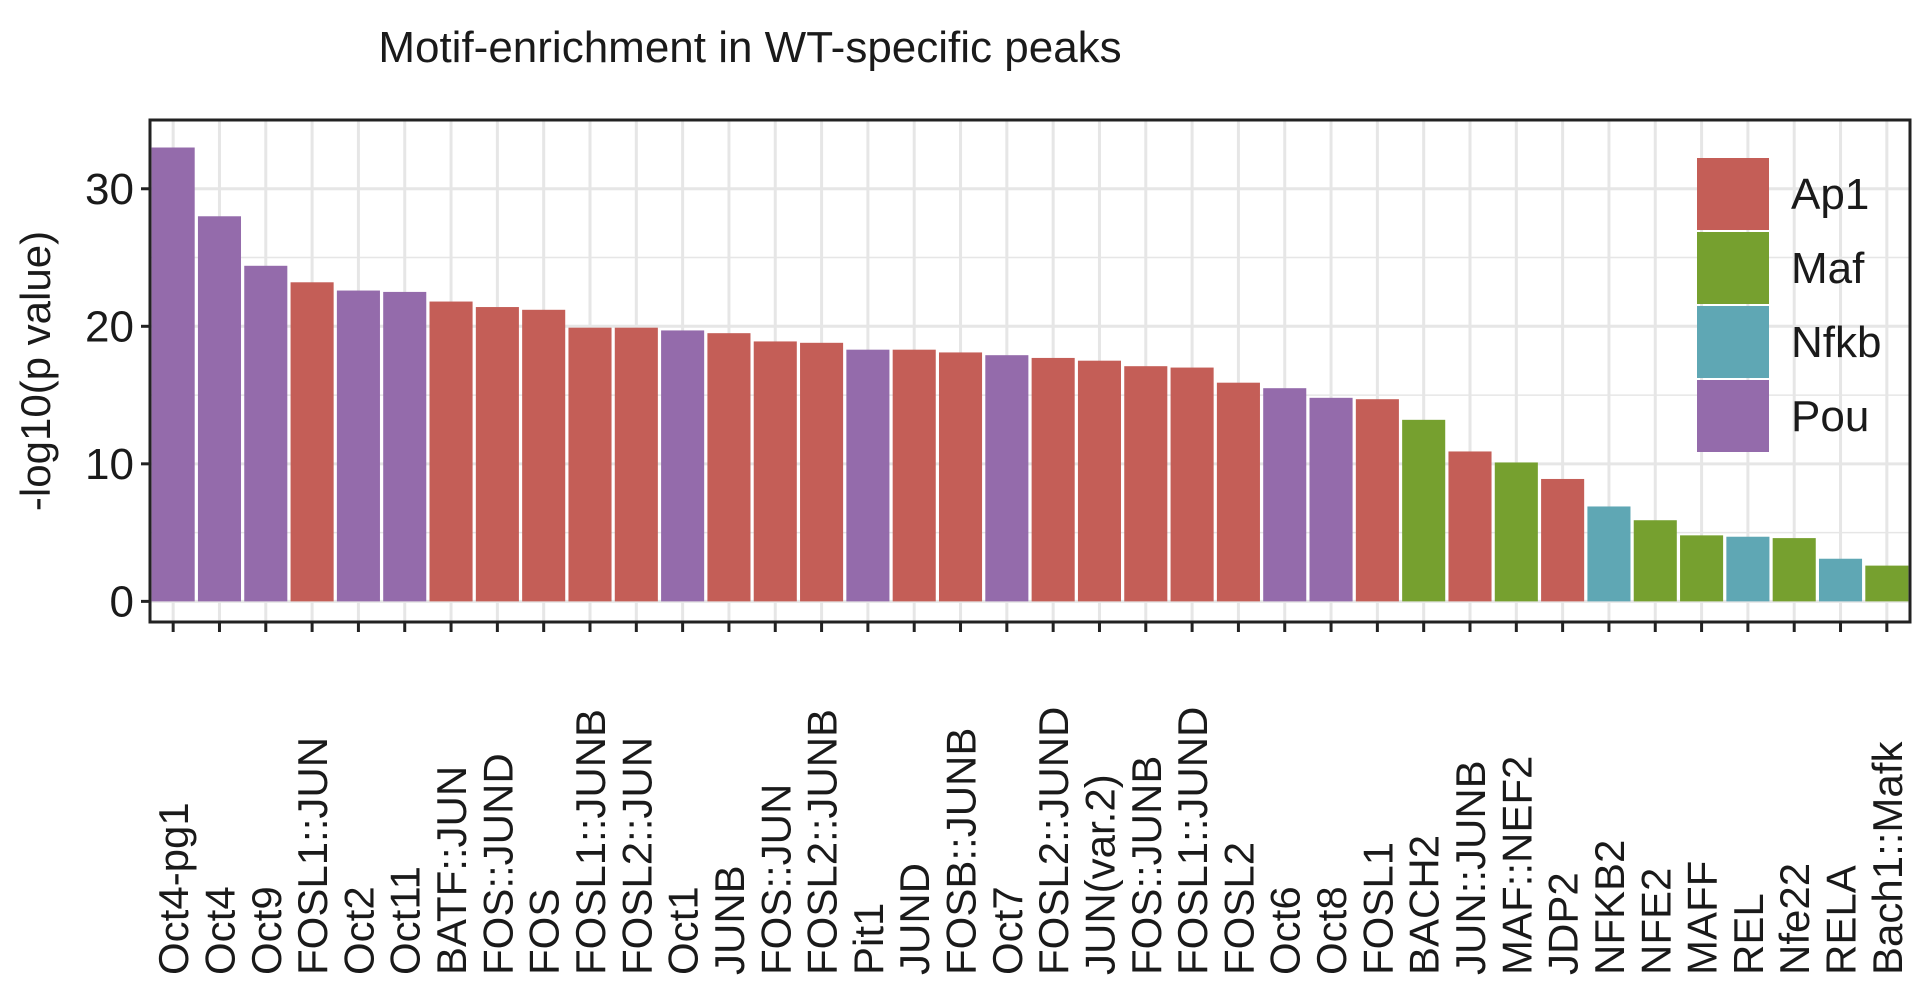 The width and height of the screenshot is (1920, 997). Describe the element at coordinates (1053, 841) in the screenshot. I see `x-tick-label: FOSL2::JUND` at that location.